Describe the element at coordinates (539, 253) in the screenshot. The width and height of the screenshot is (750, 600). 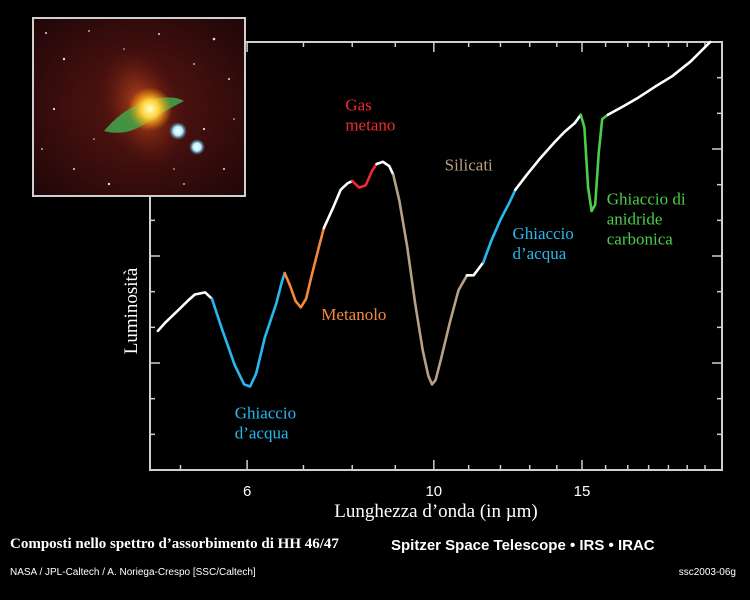
I see `annotation-label-5: d’acqua` at that location.